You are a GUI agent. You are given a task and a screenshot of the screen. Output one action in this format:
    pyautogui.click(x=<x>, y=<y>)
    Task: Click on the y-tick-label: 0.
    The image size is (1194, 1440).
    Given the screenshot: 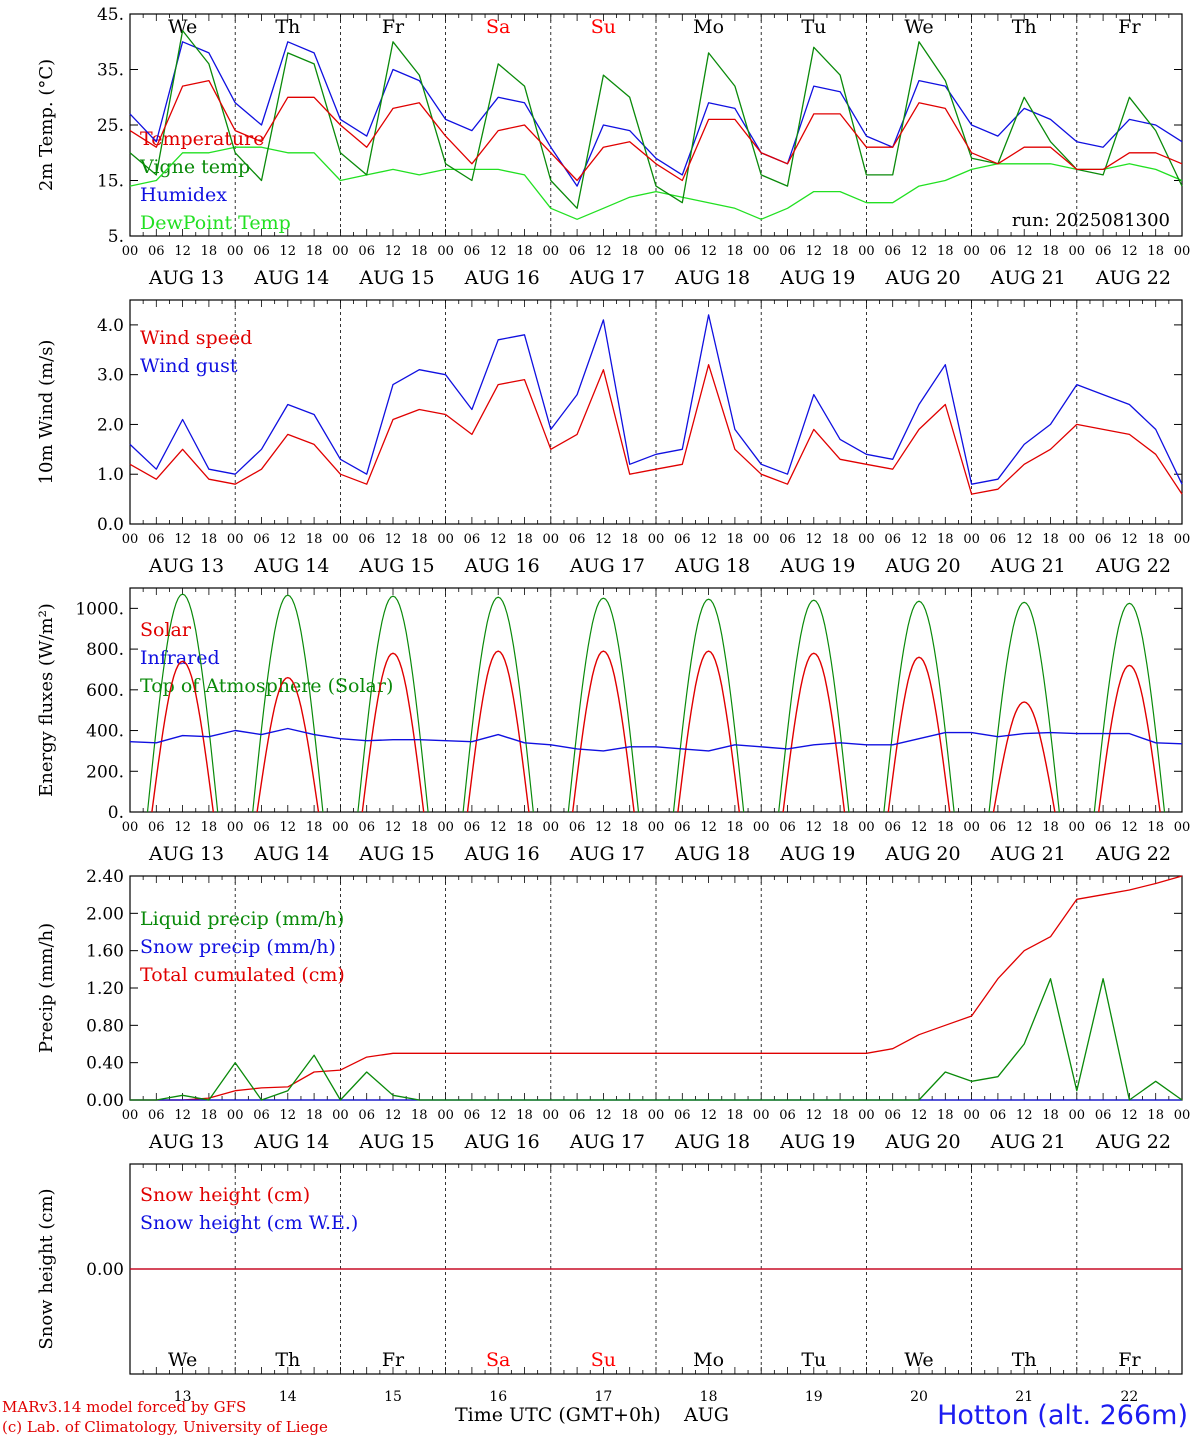 What is the action you would take?
    pyautogui.click(x=116, y=813)
    